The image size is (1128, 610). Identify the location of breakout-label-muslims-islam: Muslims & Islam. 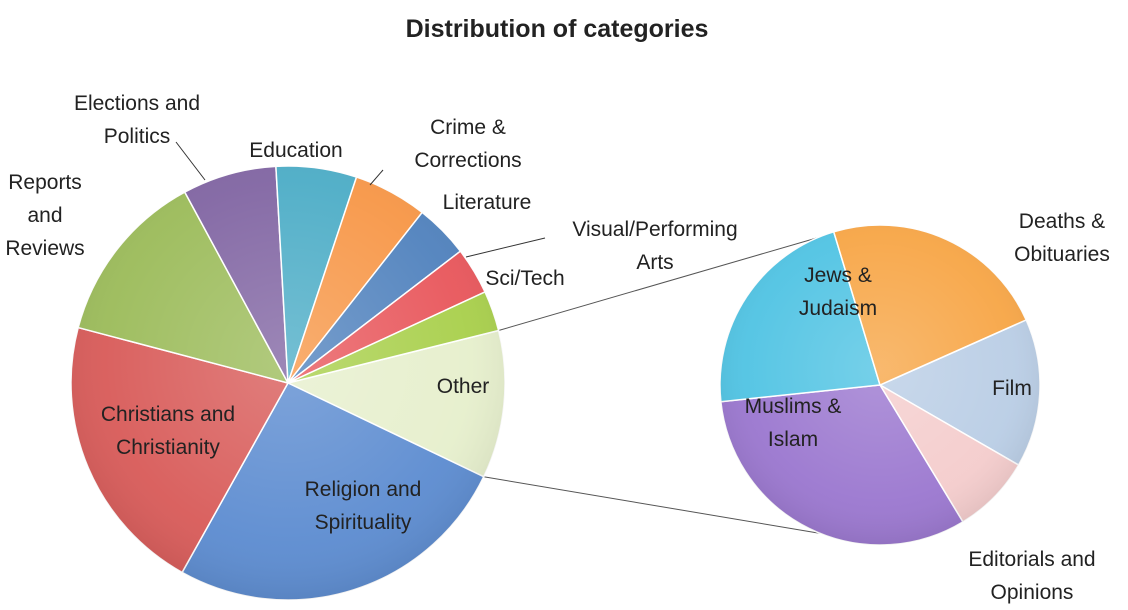
(793, 423).